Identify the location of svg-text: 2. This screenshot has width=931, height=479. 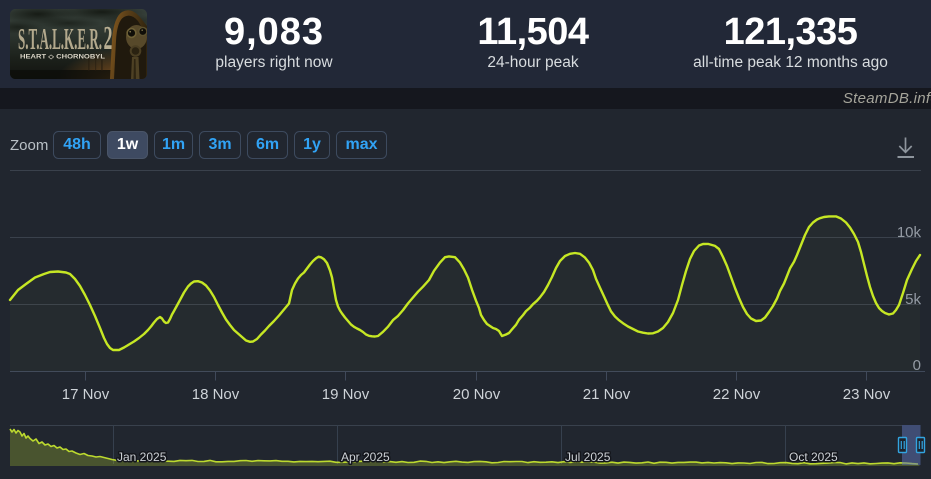
(108, 38).